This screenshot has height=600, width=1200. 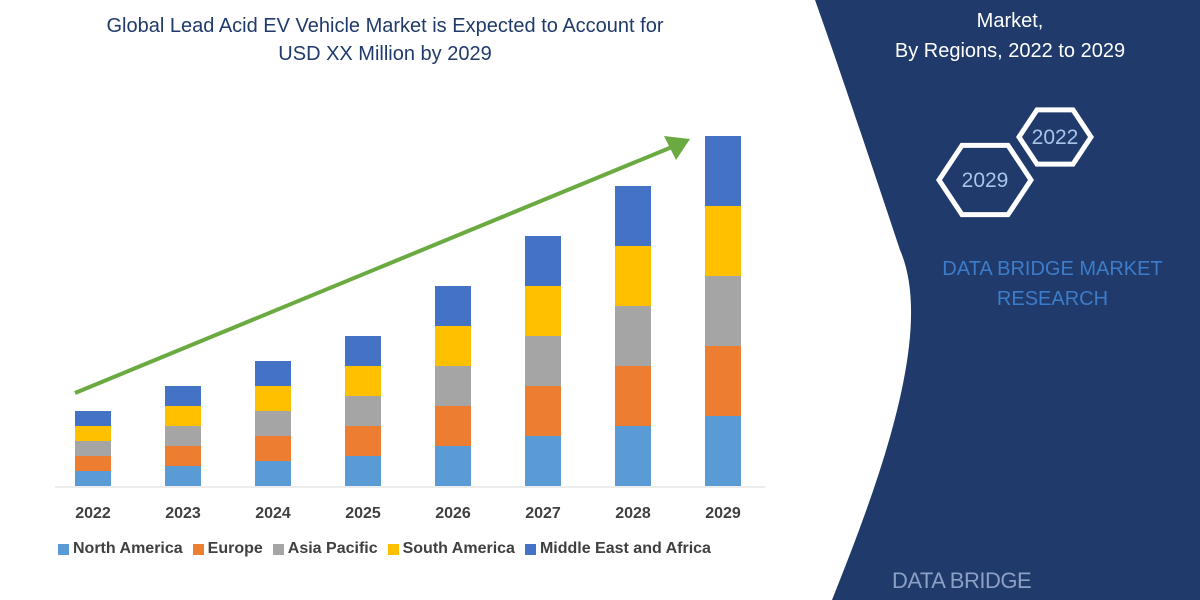 I want to click on legend-item: Europe, so click(x=227, y=549).